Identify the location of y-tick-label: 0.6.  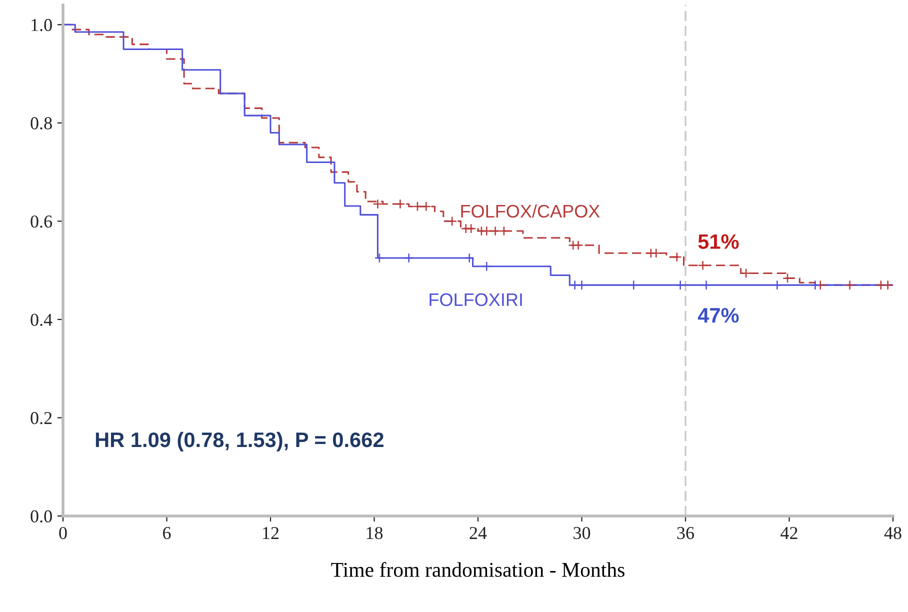
(41, 221).